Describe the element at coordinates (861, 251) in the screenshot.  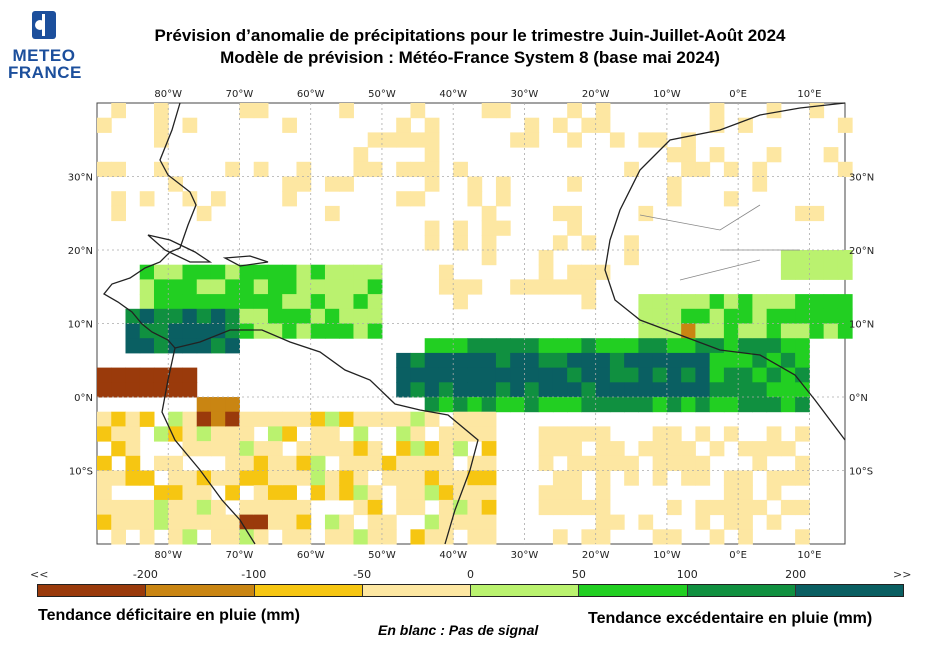
I see `lat-tick-label-right: 20°N` at that location.